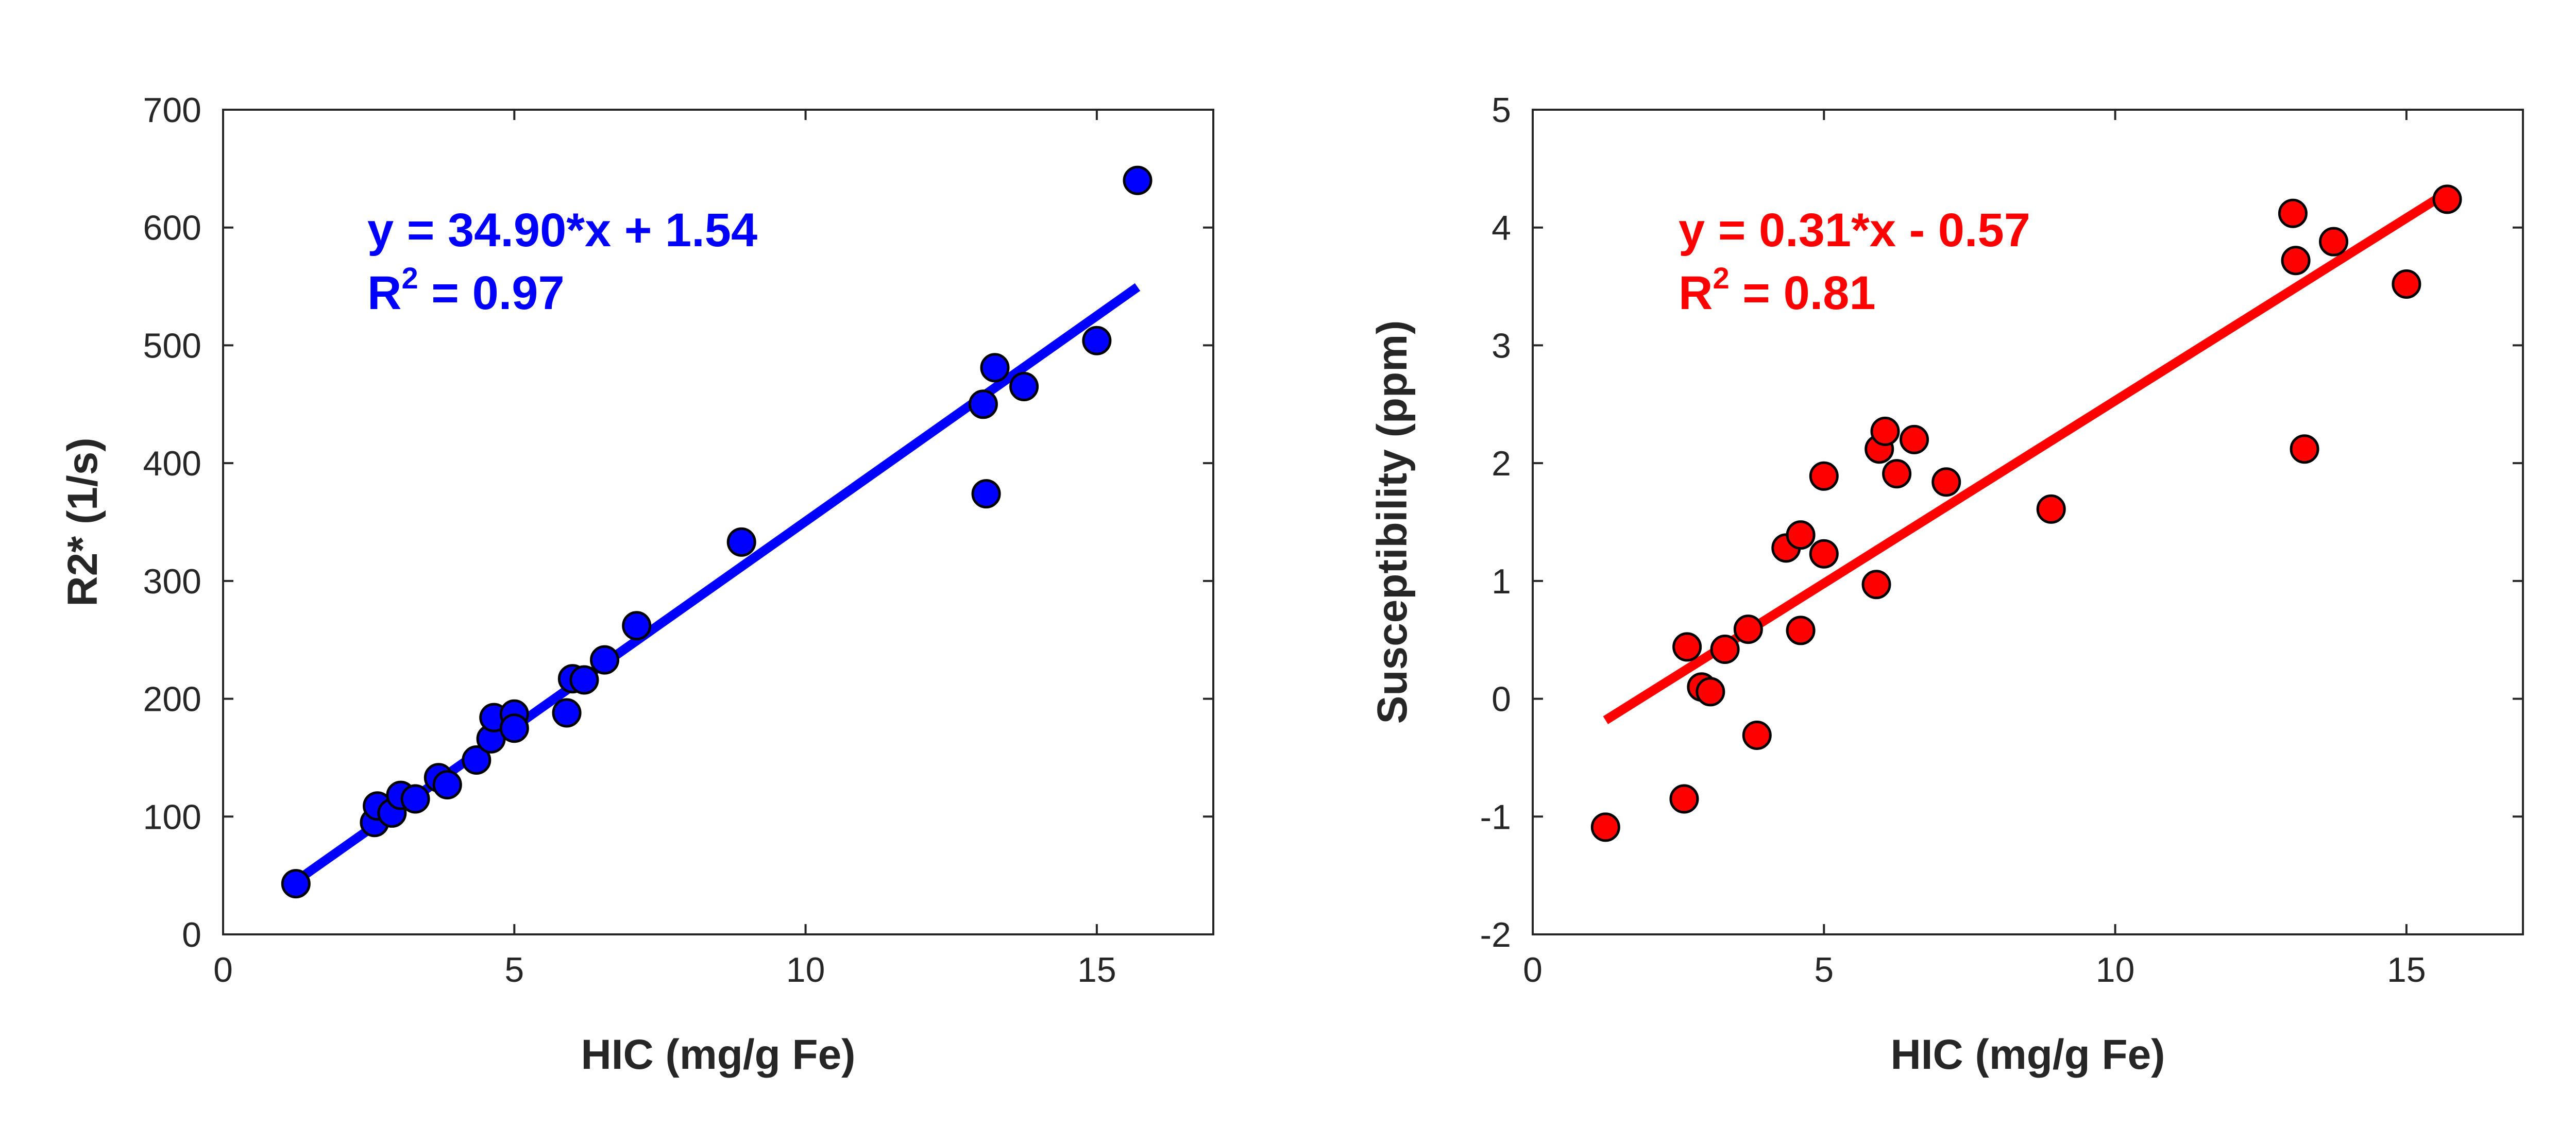 The image size is (2576, 1143). I want to click on y-tick-label: 100, so click(172, 817).